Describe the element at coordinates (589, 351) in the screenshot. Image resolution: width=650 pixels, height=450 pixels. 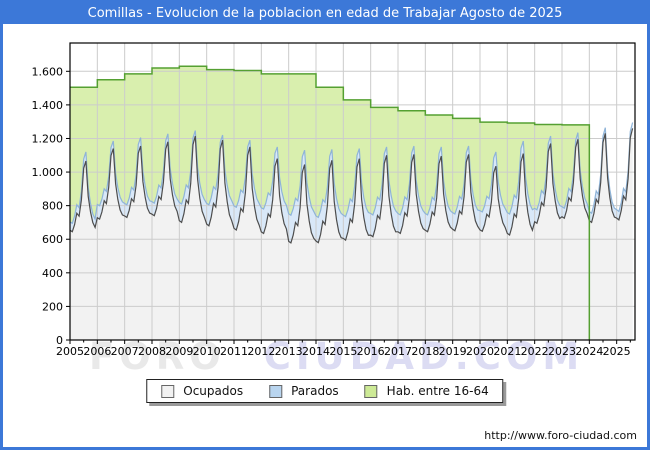
I see `x-axis-label: 2024` at that location.